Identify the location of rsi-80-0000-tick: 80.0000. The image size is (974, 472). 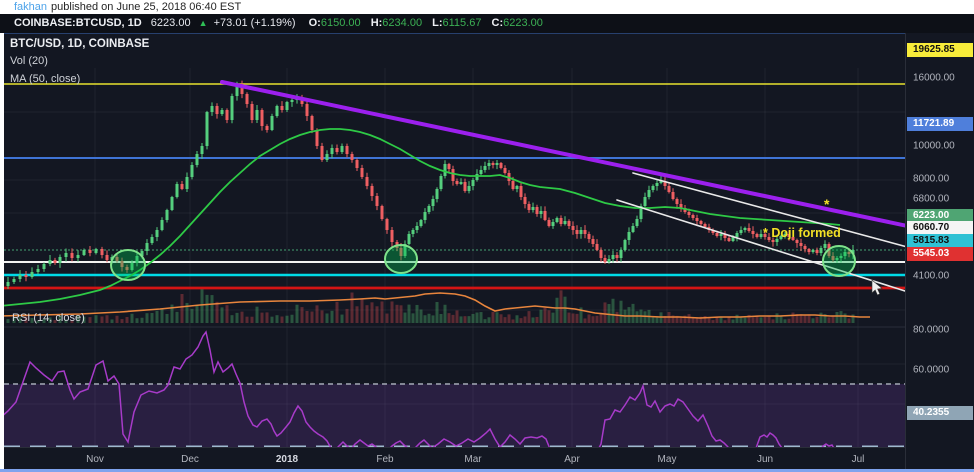
(931, 330).